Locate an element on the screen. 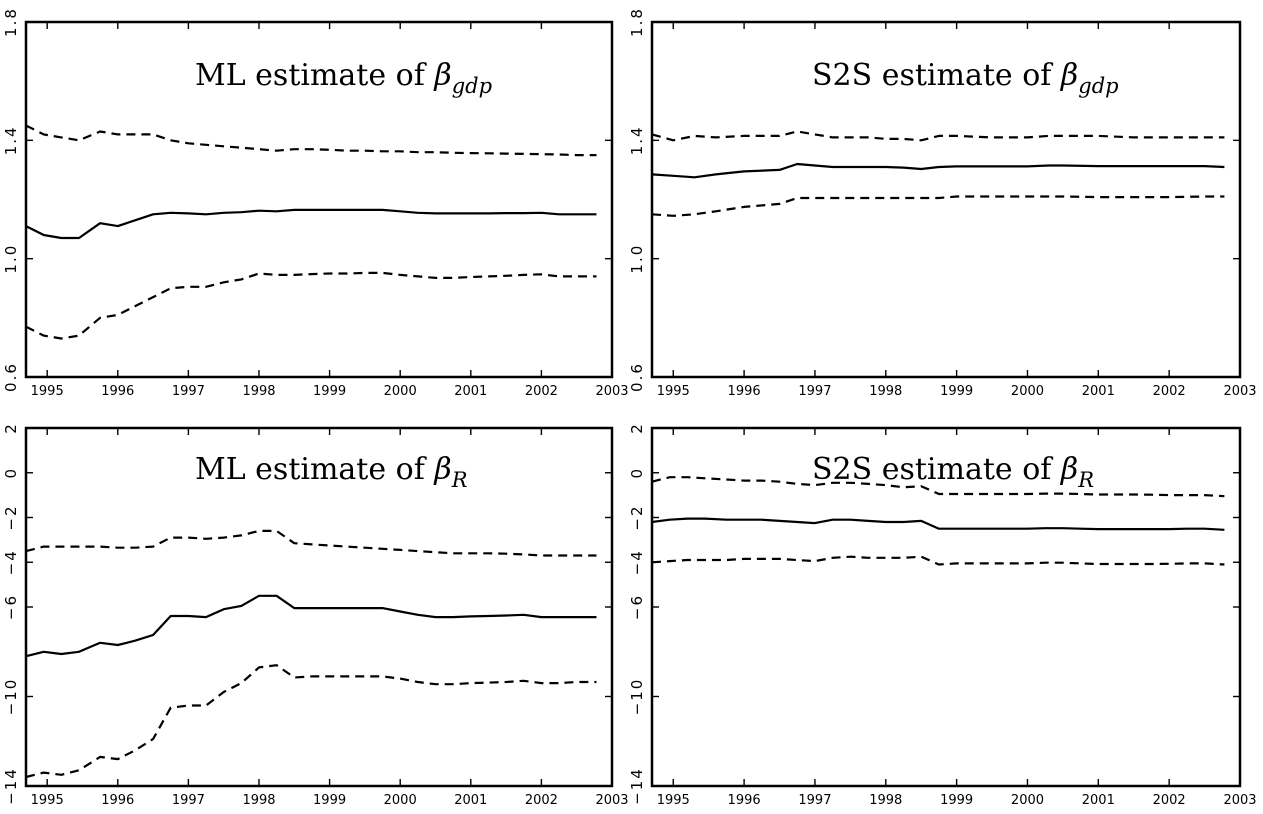 The image size is (1263, 814). panel-title: ML estimate of βR is located at coordinates (331, 472).